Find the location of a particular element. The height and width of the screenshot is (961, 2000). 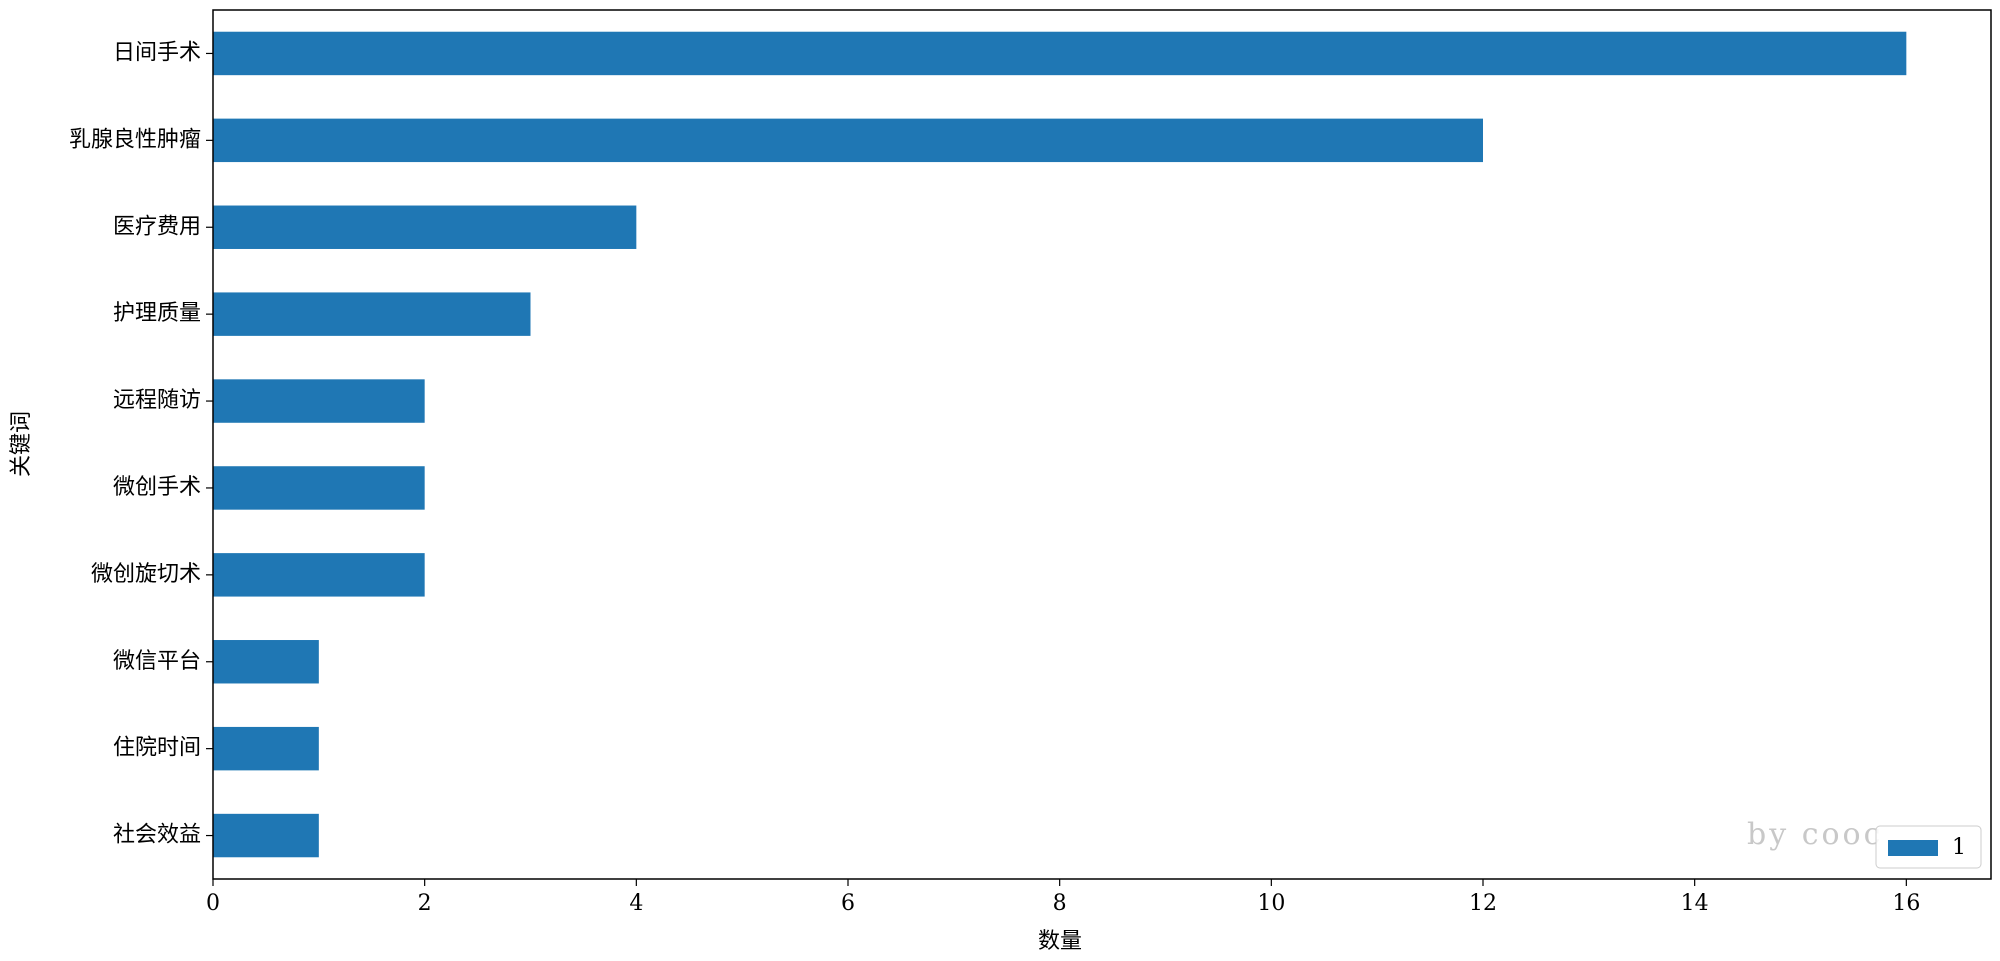

y-tick-label: 日间手术 is located at coordinates (157, 52).